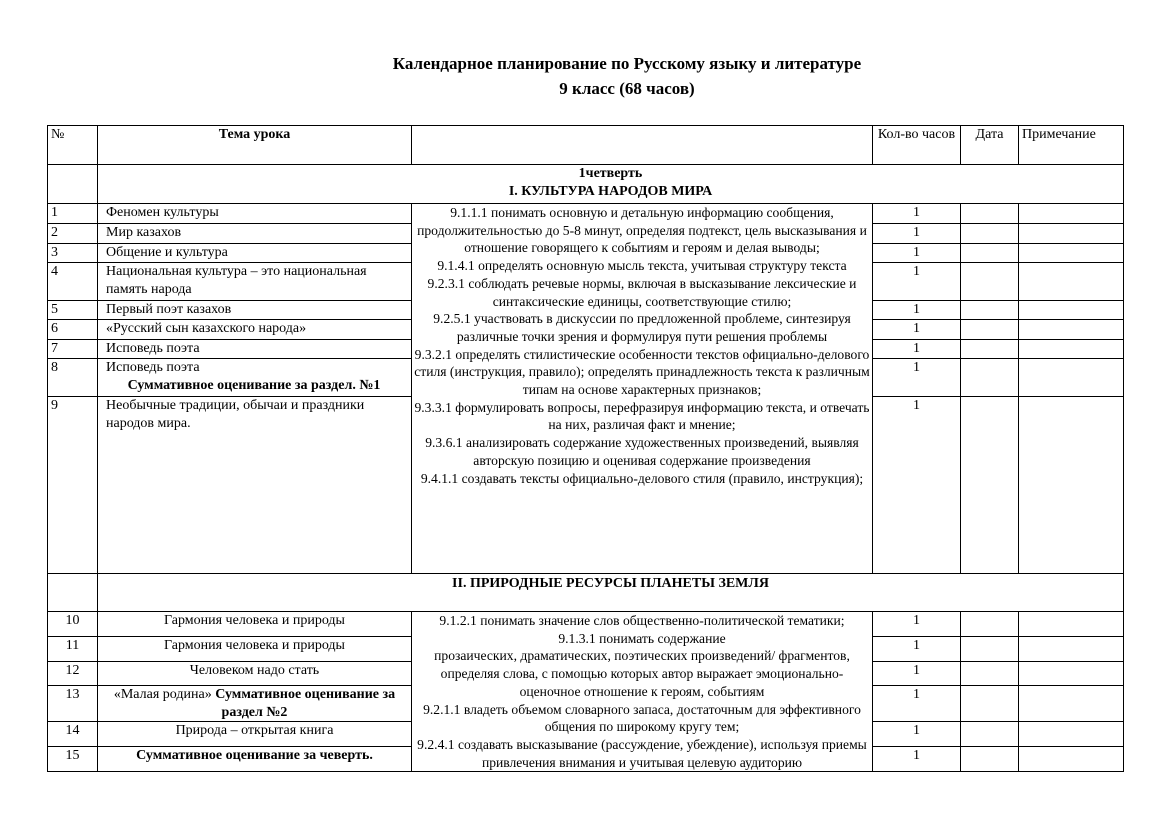 The height and width of the screenshot is (827, 1170). I want to click on table-row: 14 Природа – открытая книга 1, so click(585, 734).